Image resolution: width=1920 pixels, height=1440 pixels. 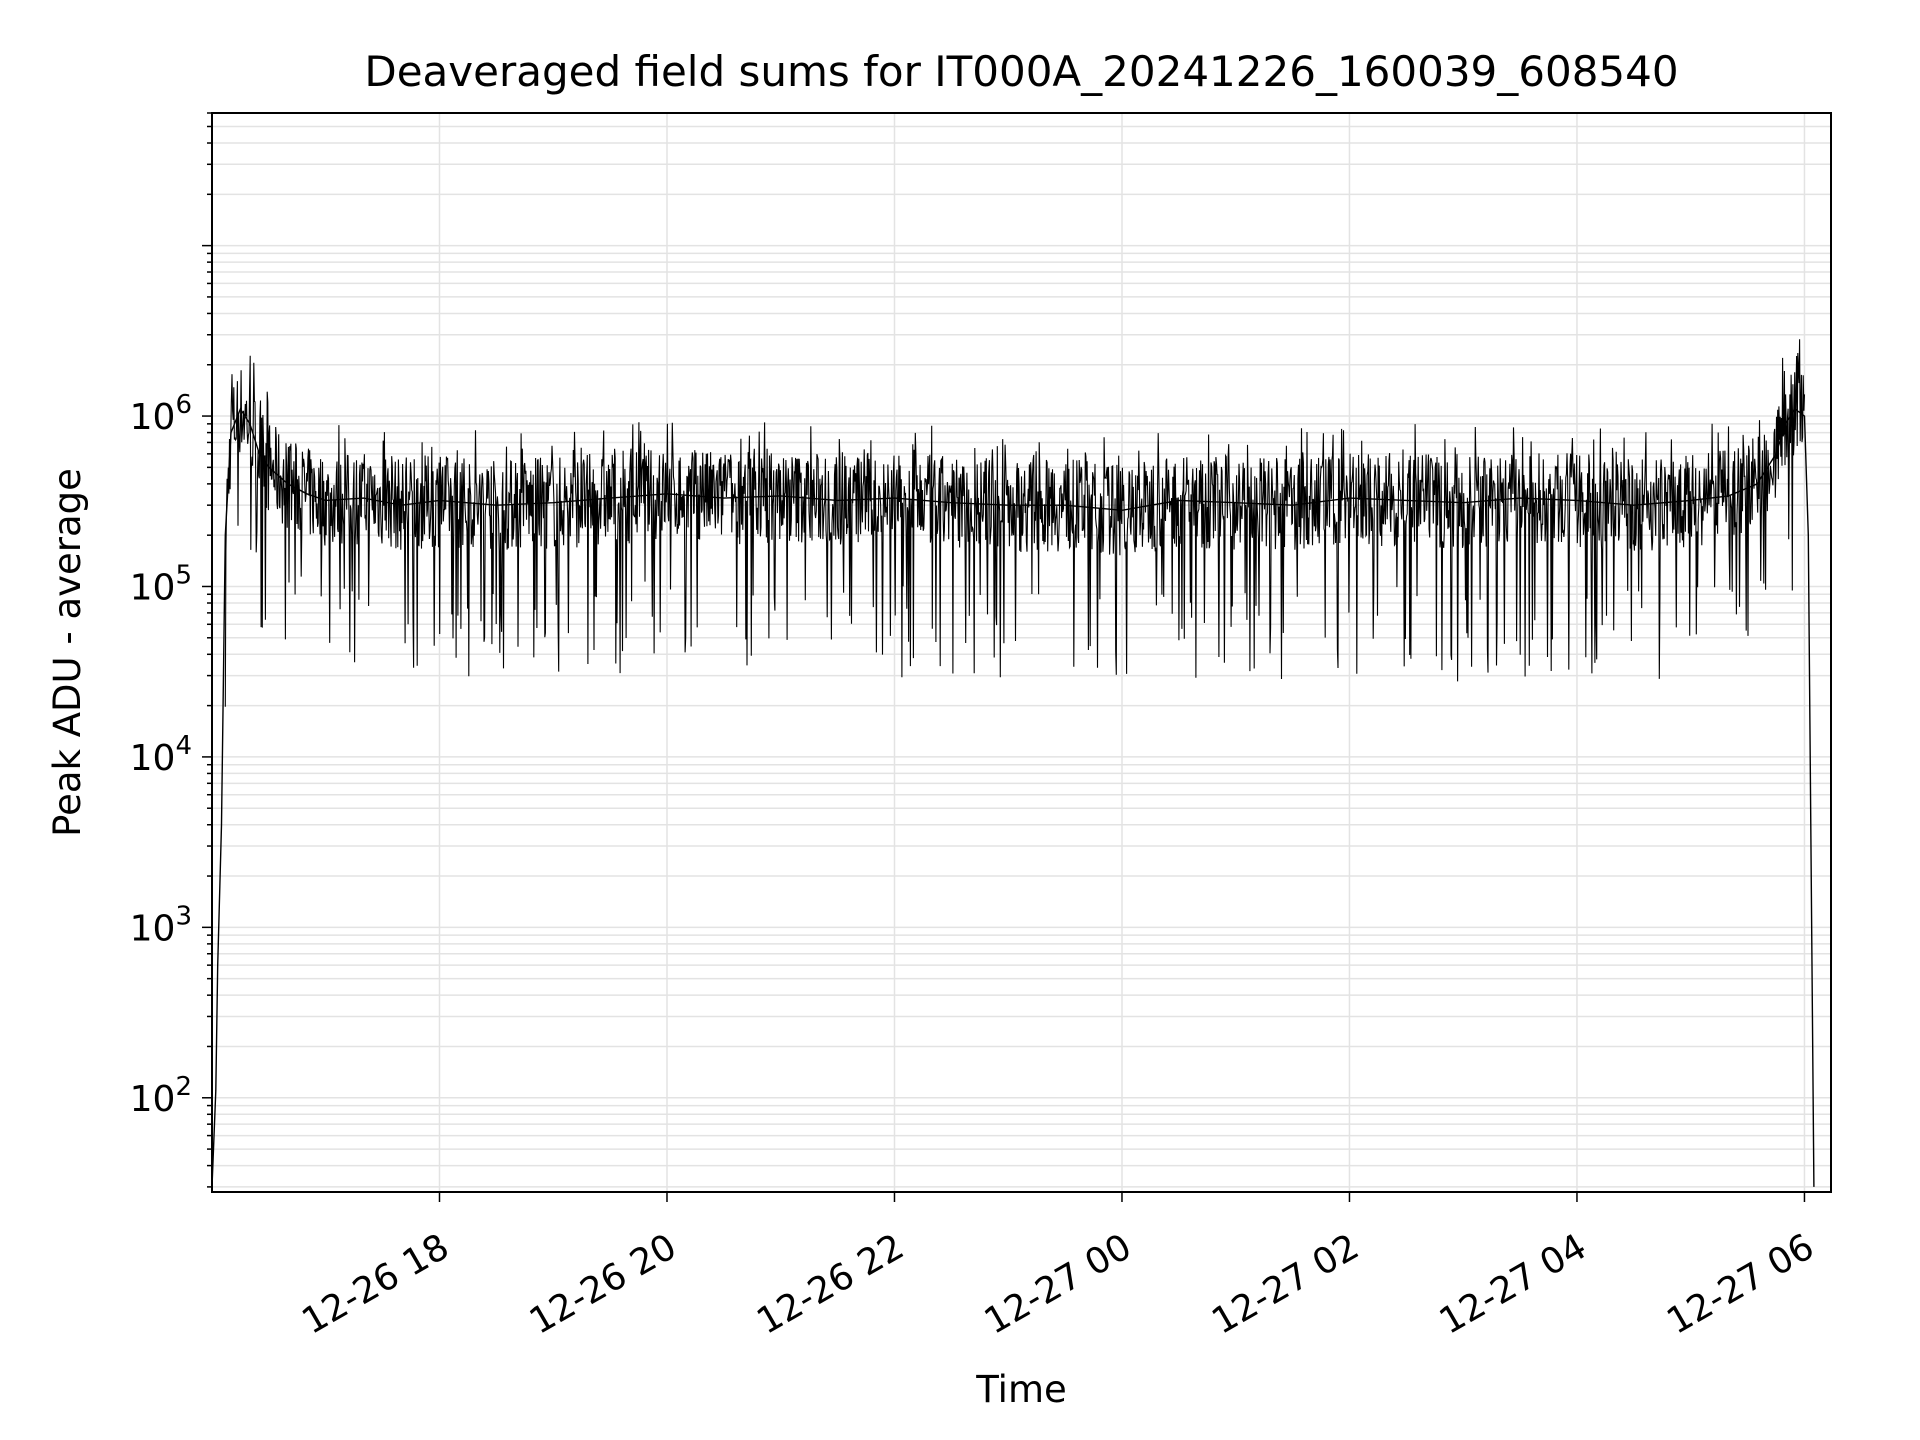 I want to click on y-tick-label: 10⁶, so click(x=161, y=414).